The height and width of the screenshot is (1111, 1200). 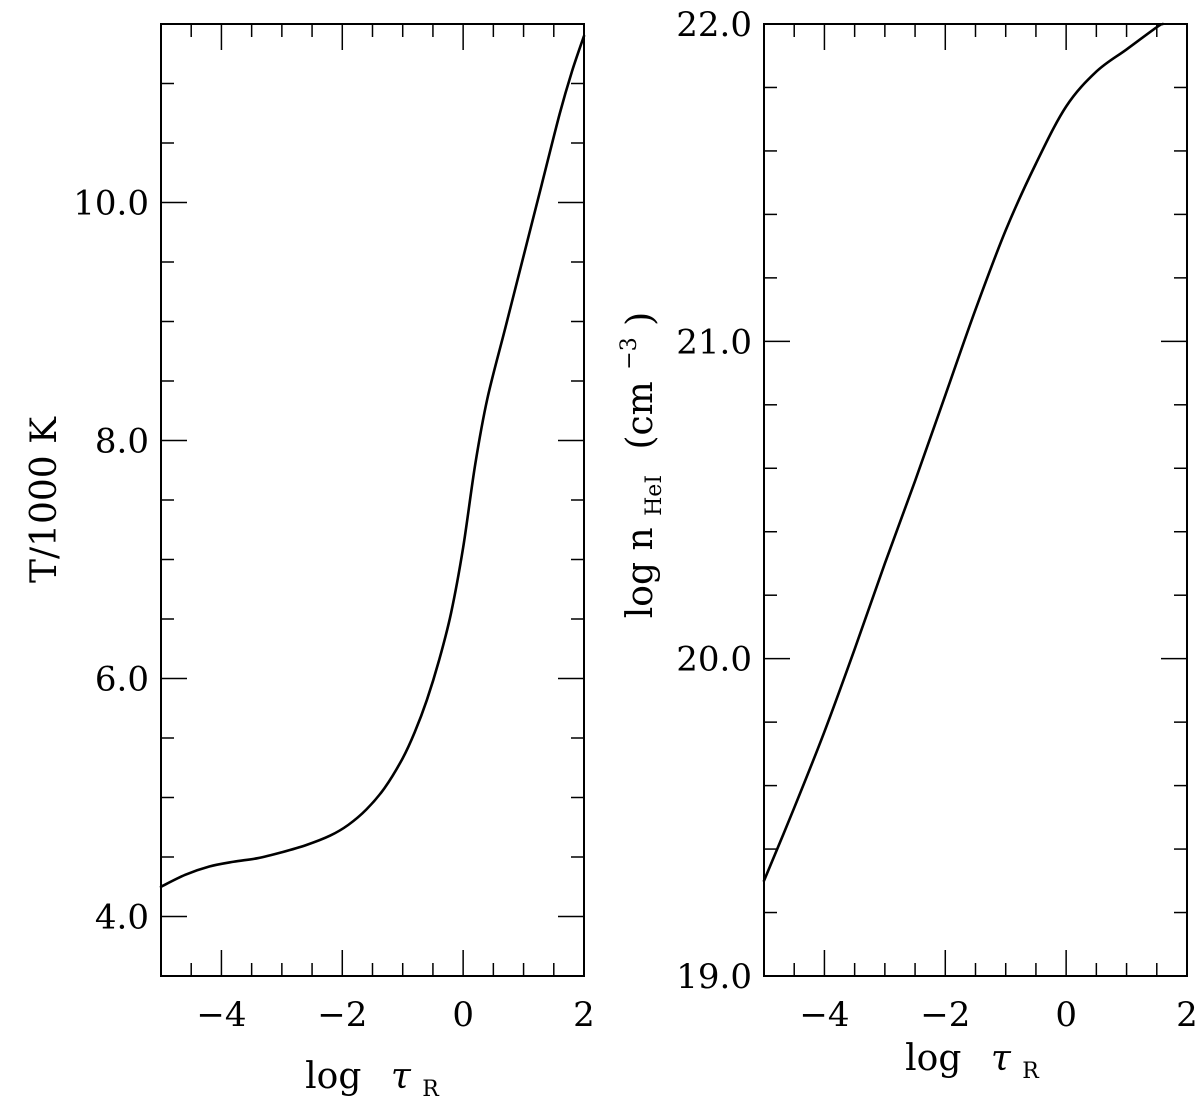 I want to click on y-tick-label: 20.0, so click(x=714, y=660).